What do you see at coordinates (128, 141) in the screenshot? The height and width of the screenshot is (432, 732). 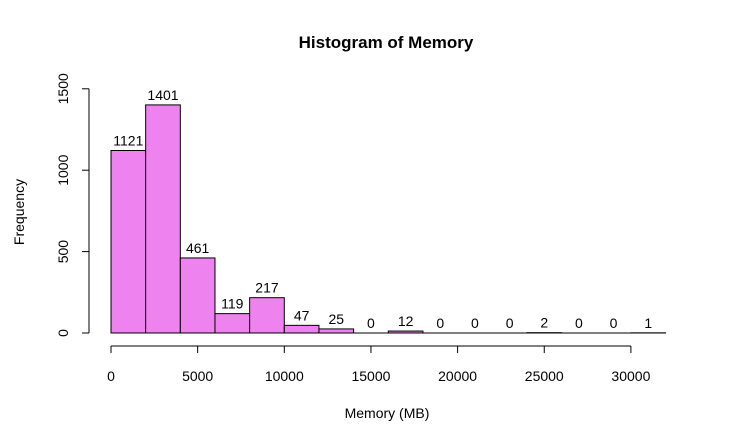 I see `bar-count-label: 1121` at bounding box center [128, 141].